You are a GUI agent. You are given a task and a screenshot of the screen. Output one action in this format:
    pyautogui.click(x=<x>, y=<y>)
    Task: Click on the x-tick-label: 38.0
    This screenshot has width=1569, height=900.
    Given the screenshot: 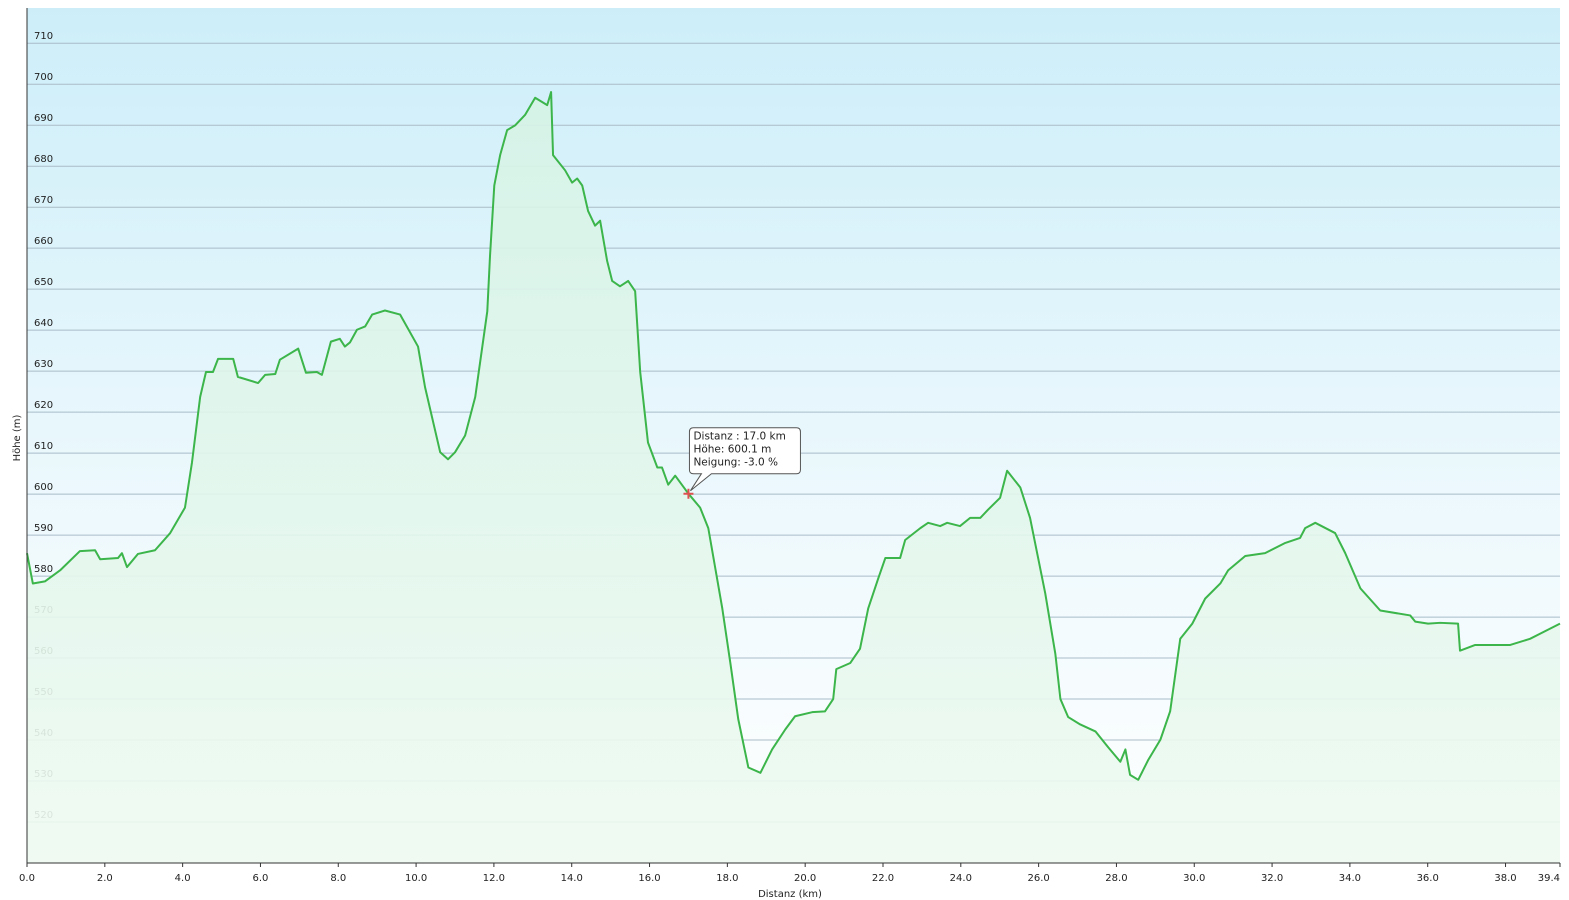 What is the action you would take?
    pyautogui.click(x=1505, y=878)
    